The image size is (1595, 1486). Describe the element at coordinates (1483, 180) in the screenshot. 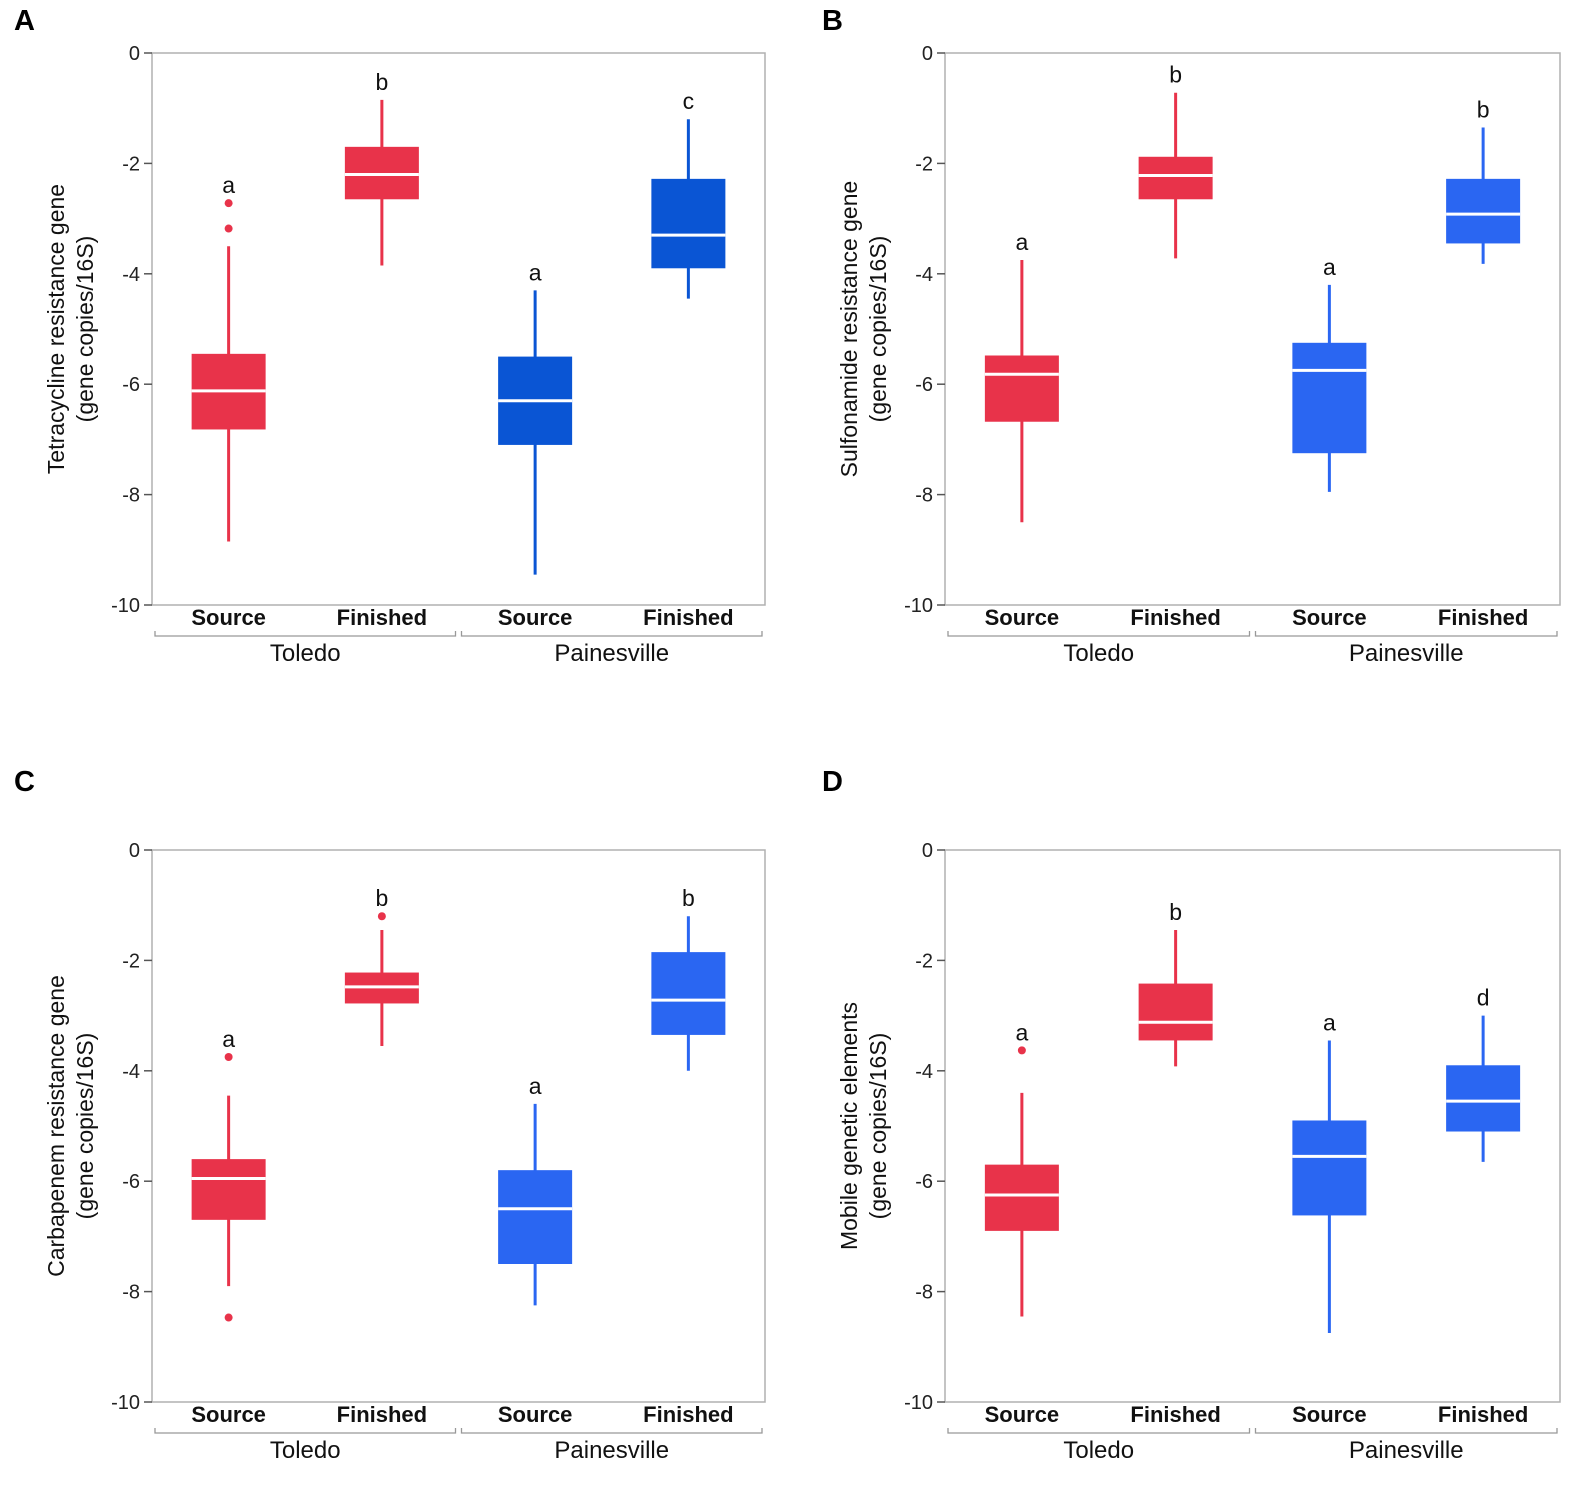

I see `box-painesville-finished: b` at that location.